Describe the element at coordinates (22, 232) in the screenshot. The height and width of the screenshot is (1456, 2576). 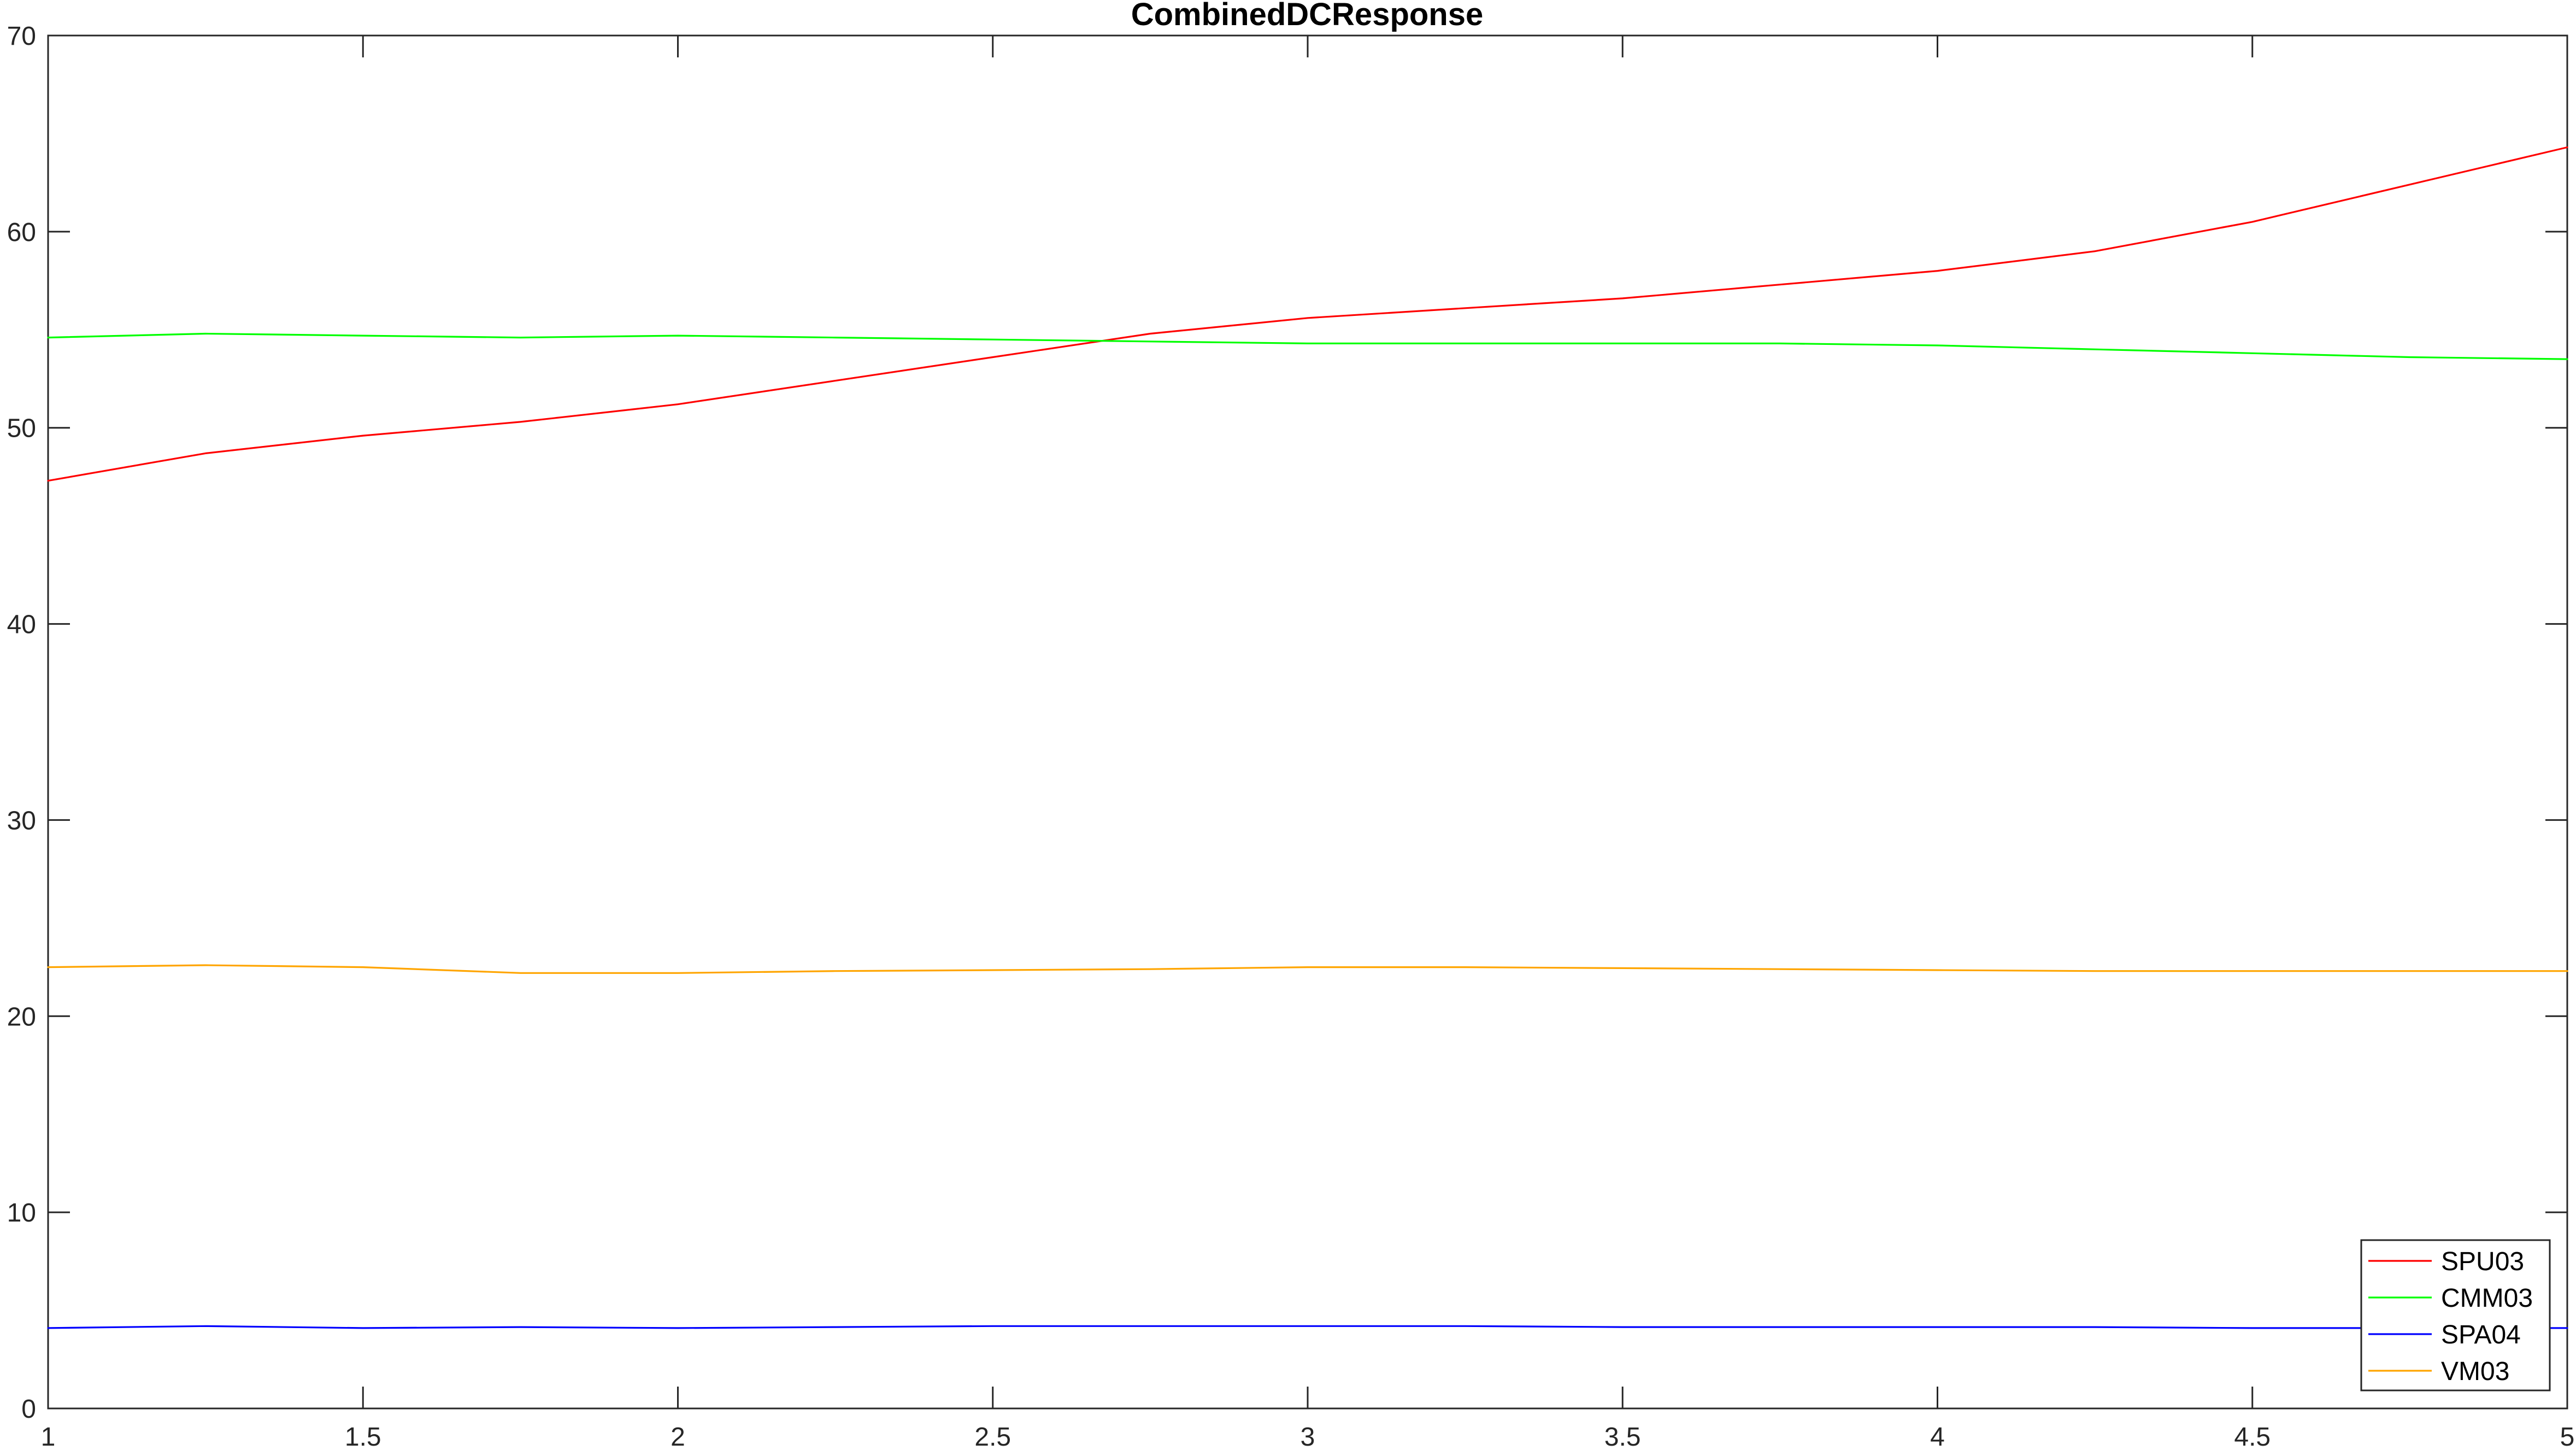
I see `y-tick-label: 60` at that location.